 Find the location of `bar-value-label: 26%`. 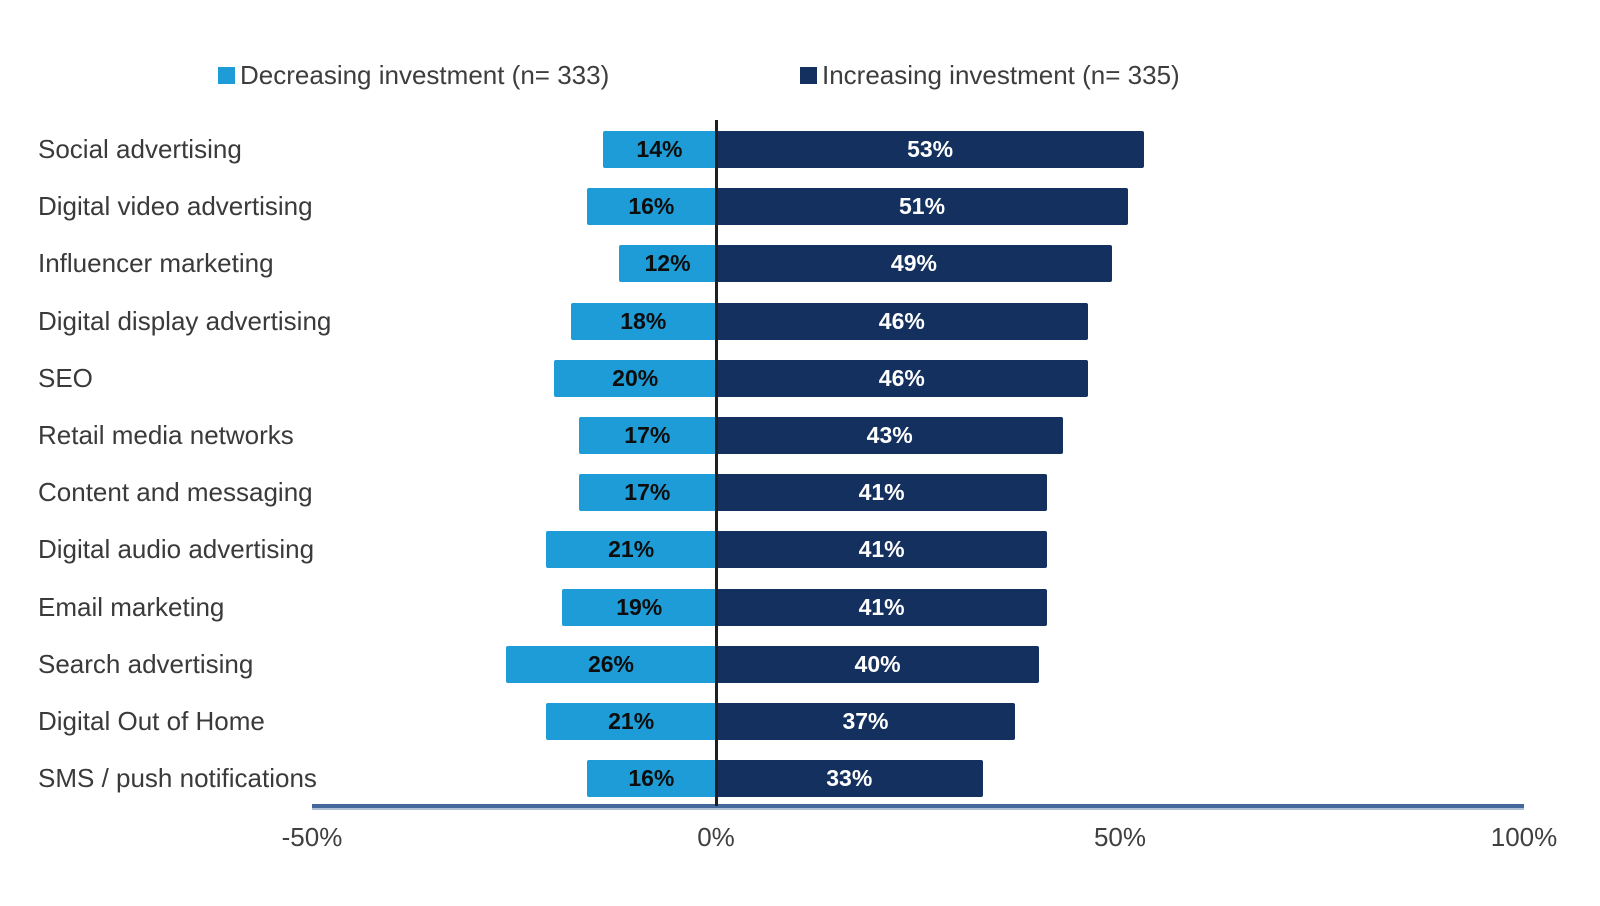

bar-value-label: 26% is located at coordinates (610, 663).